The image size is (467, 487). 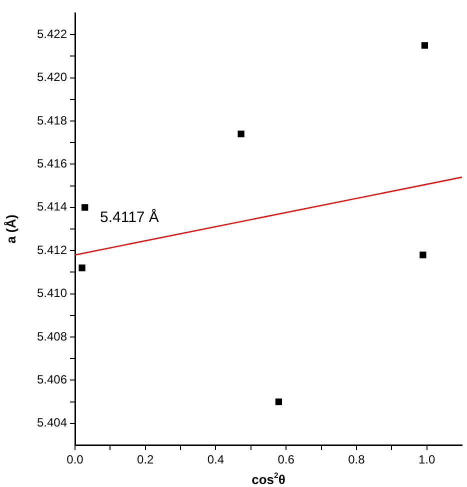 I want to click on x-tick-label: 1.0, so click(x=427, y=459).